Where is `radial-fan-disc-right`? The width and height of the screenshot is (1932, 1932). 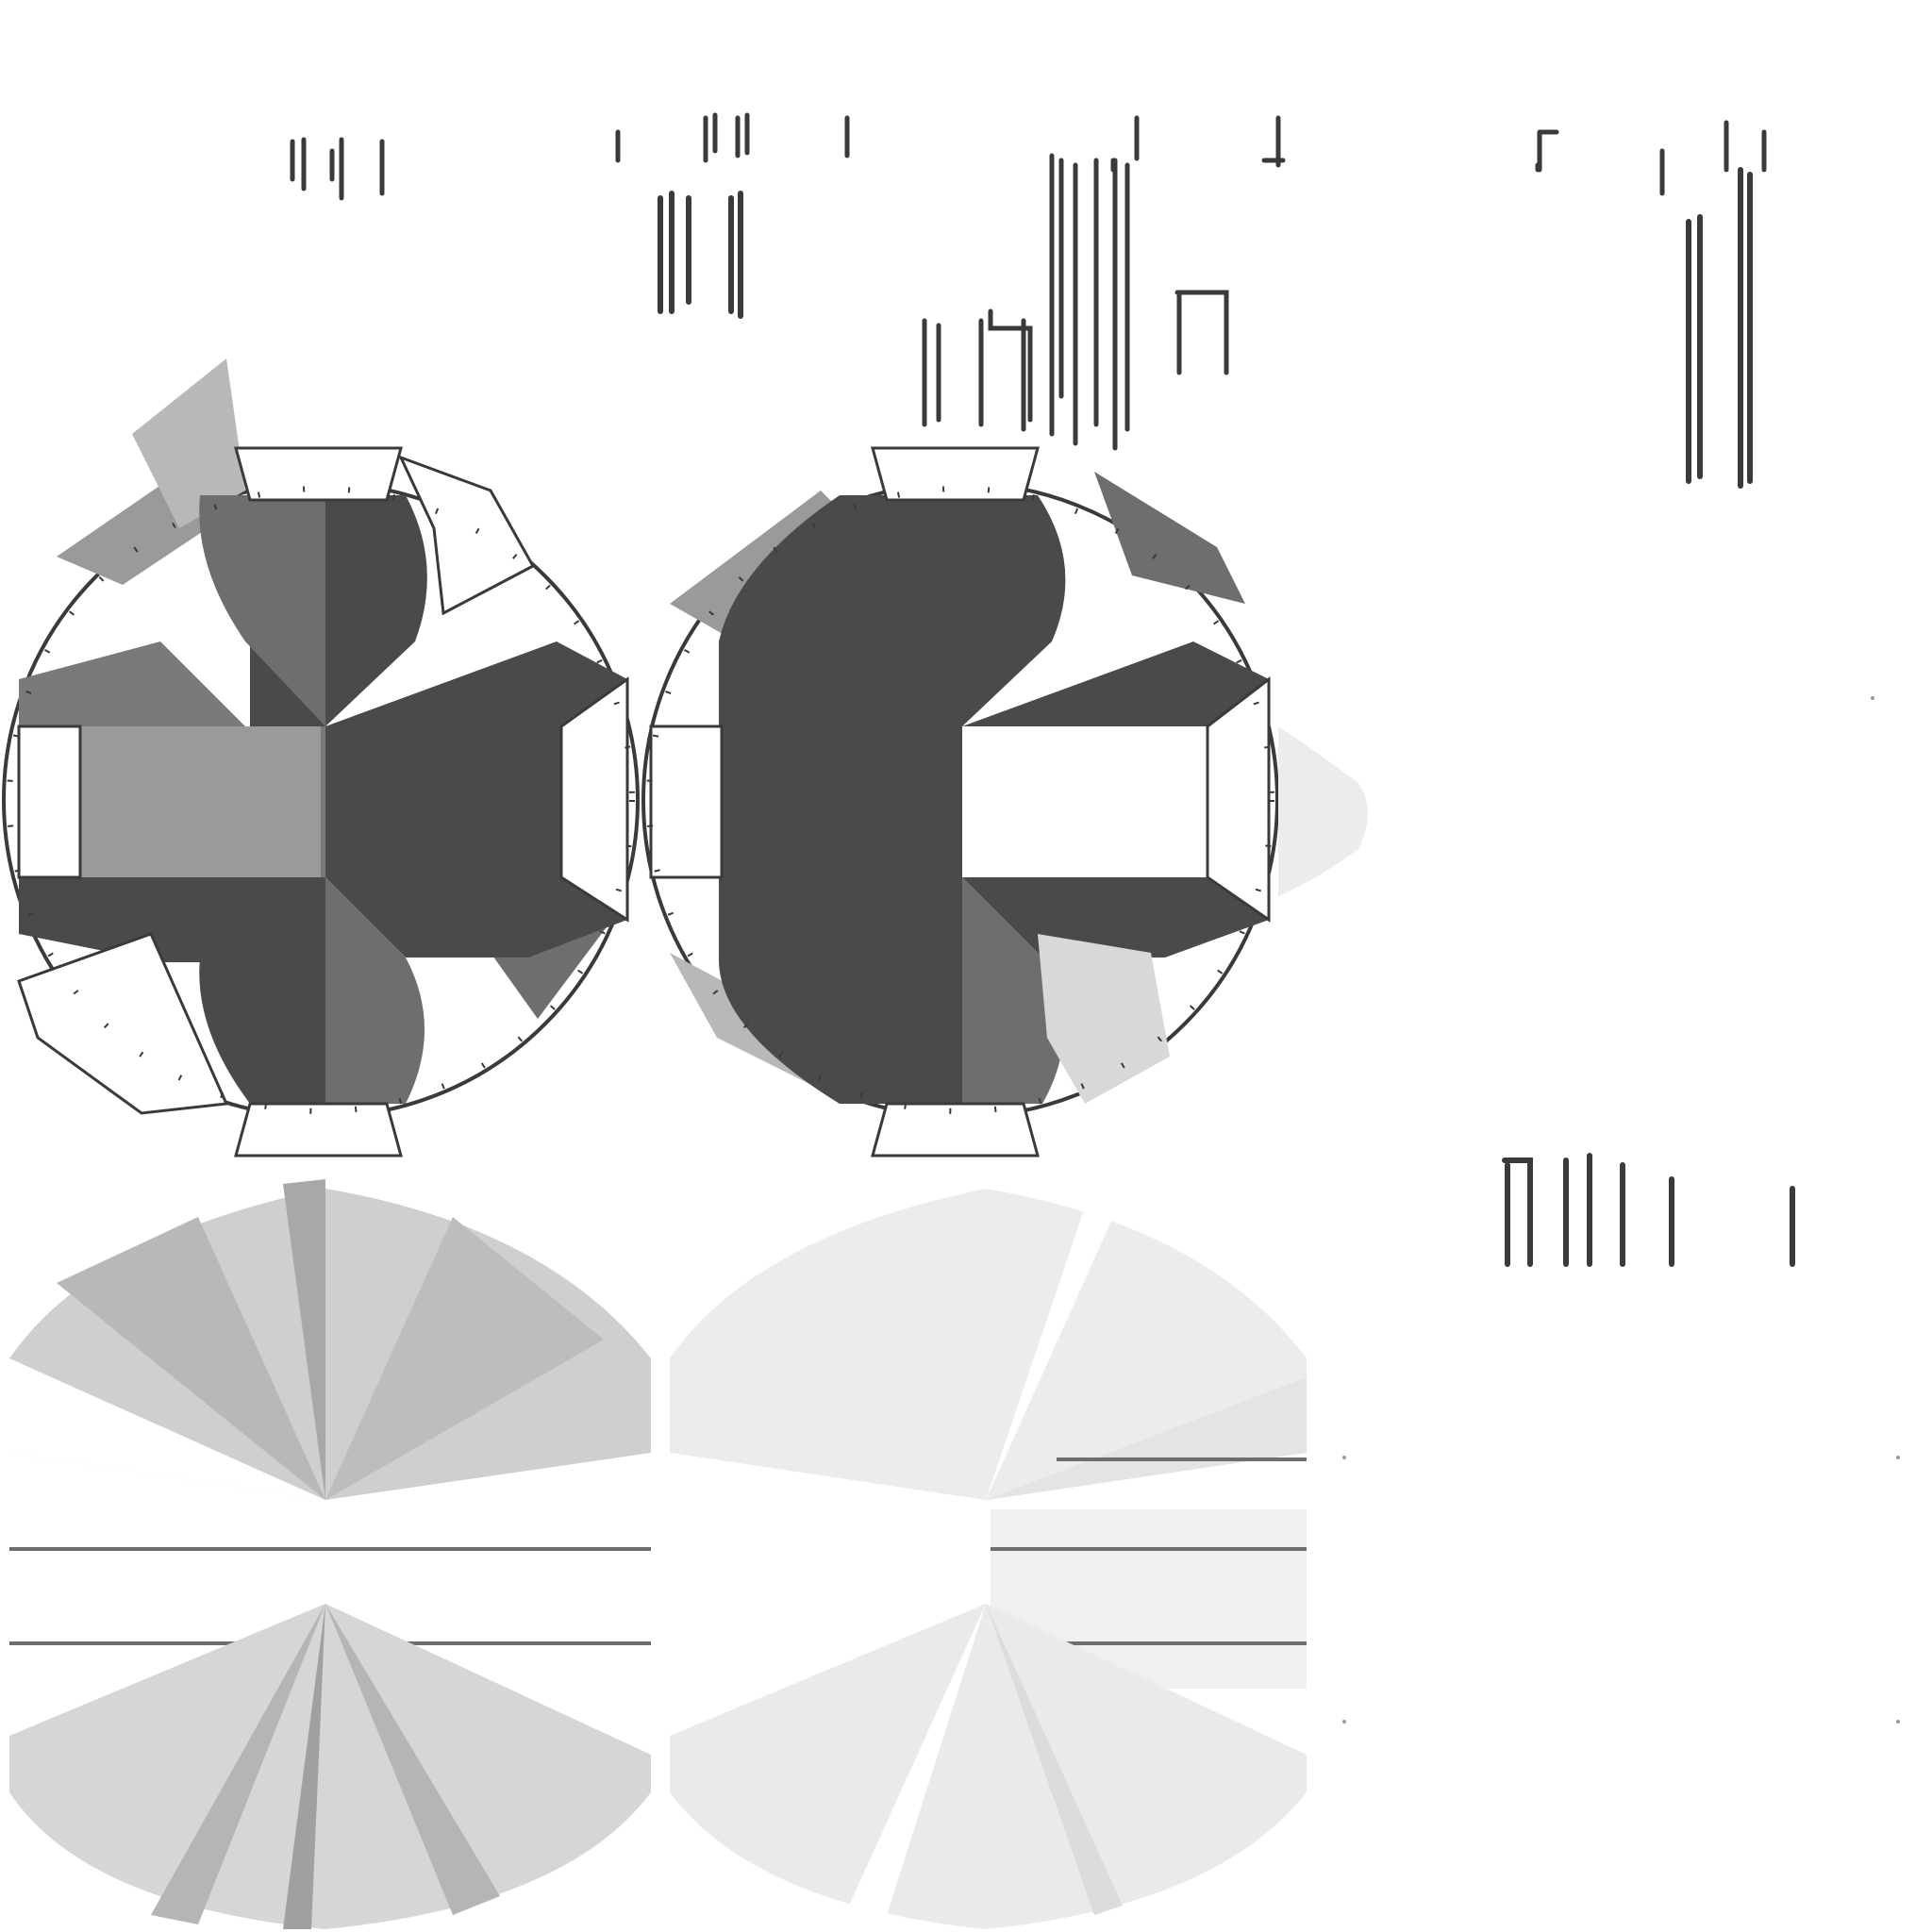
radial-fan-disc-right is located at coordinates (989, 1559).